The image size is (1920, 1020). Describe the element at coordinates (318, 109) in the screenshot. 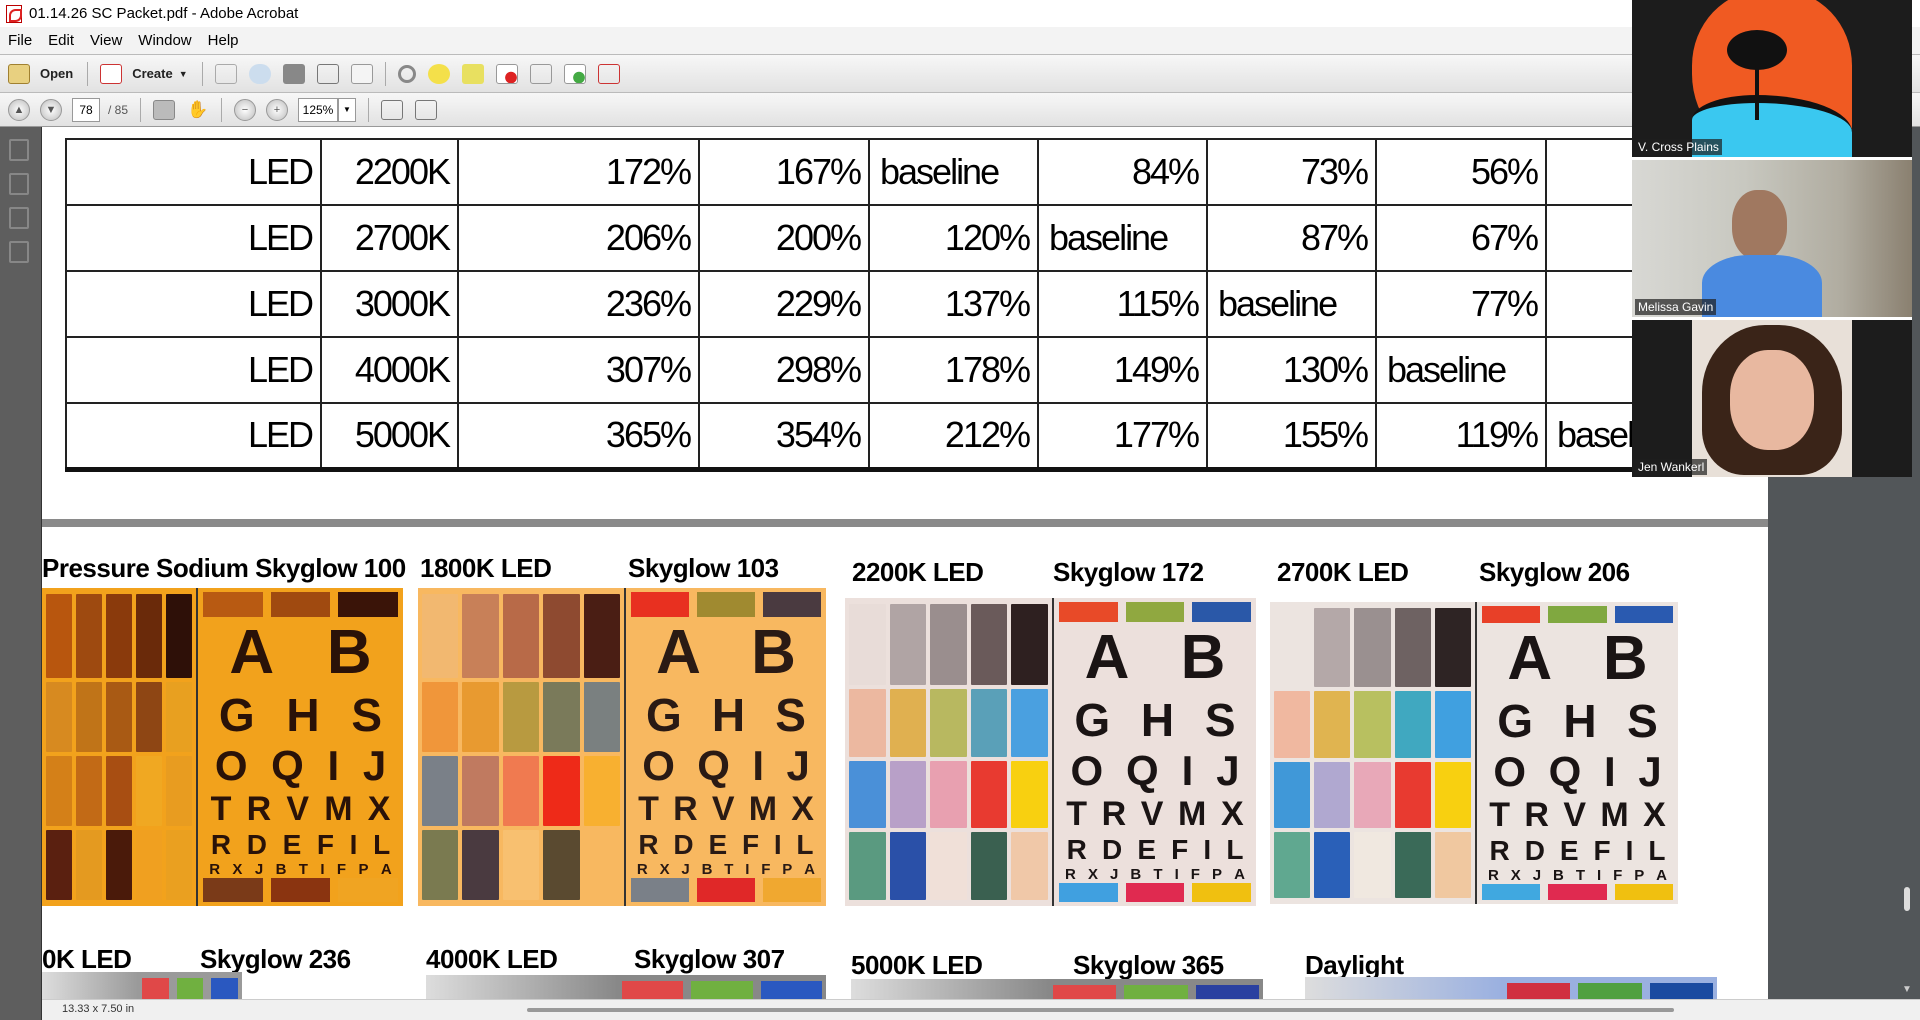

I see `zoom-level-input: 125%` at that location.